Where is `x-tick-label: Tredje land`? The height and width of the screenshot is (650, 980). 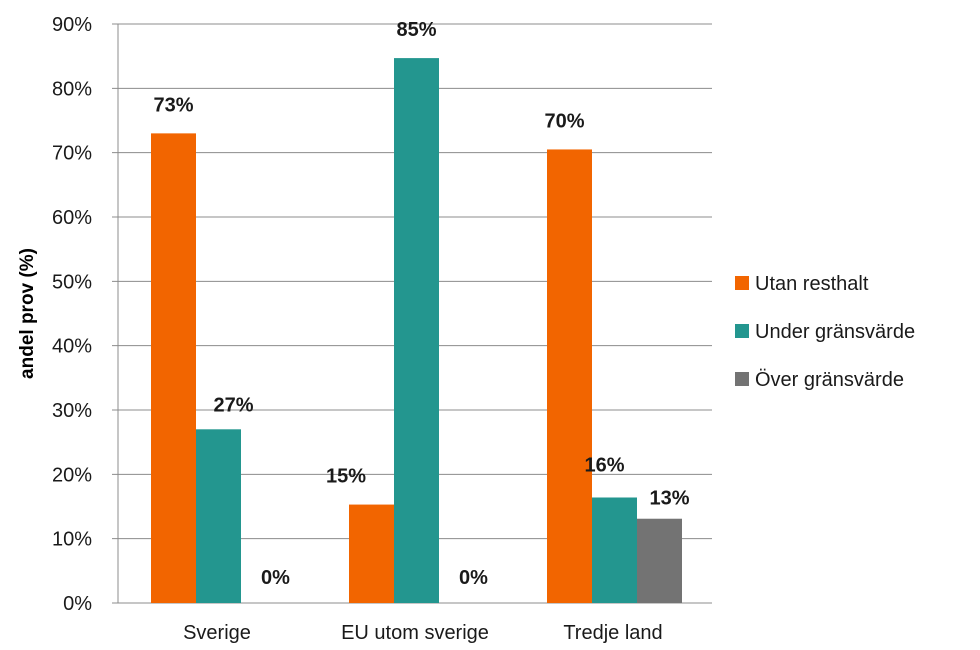
x-tick-label: Tredje land is located at coordinates (612, 633).